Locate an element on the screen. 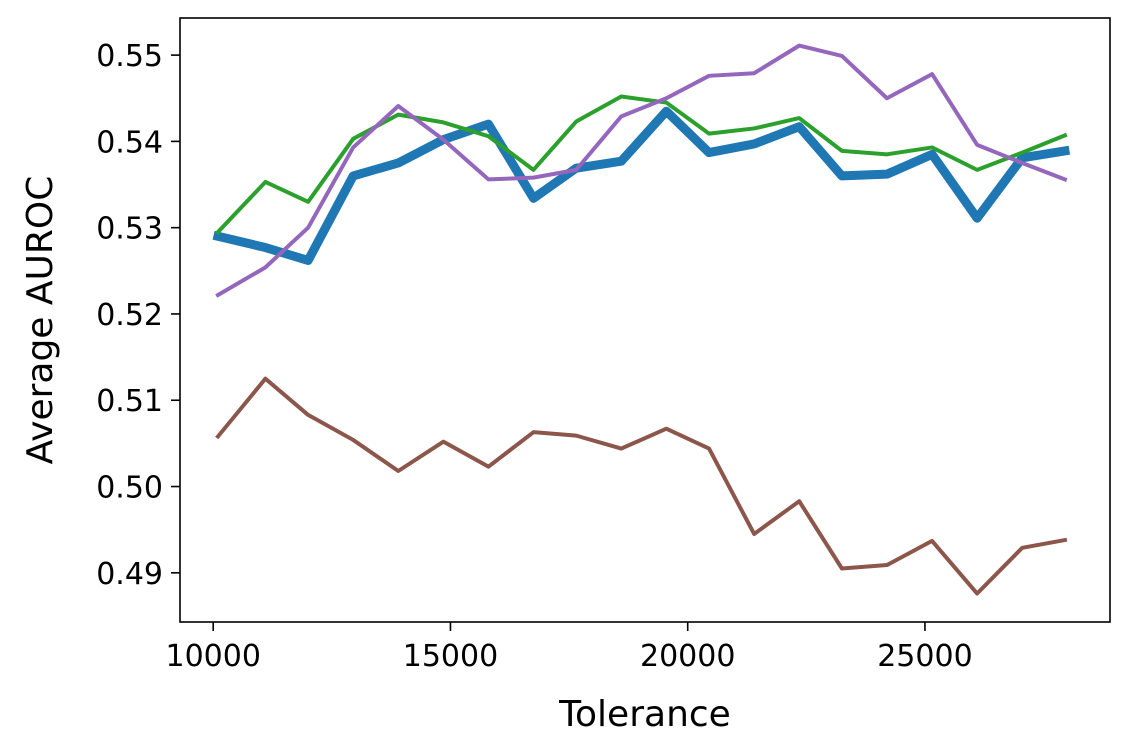 The width and height of the screenshot is (1130, 755). y-tick-label: 0.49 is located at coordinates (129, 574).